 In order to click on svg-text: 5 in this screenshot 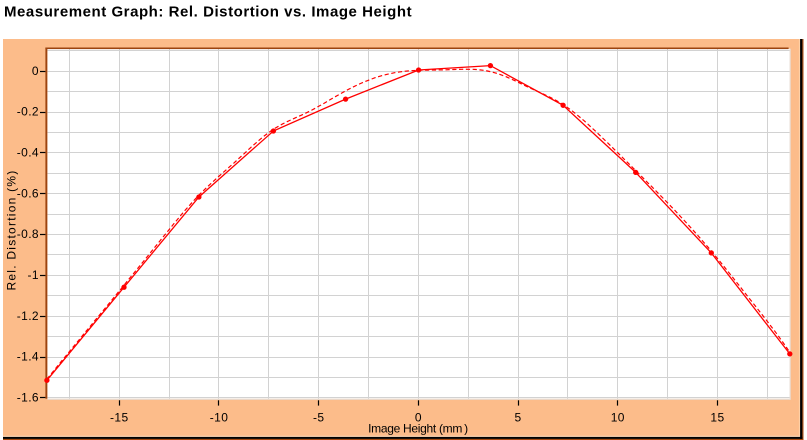, I will do `click(518, 417)`.